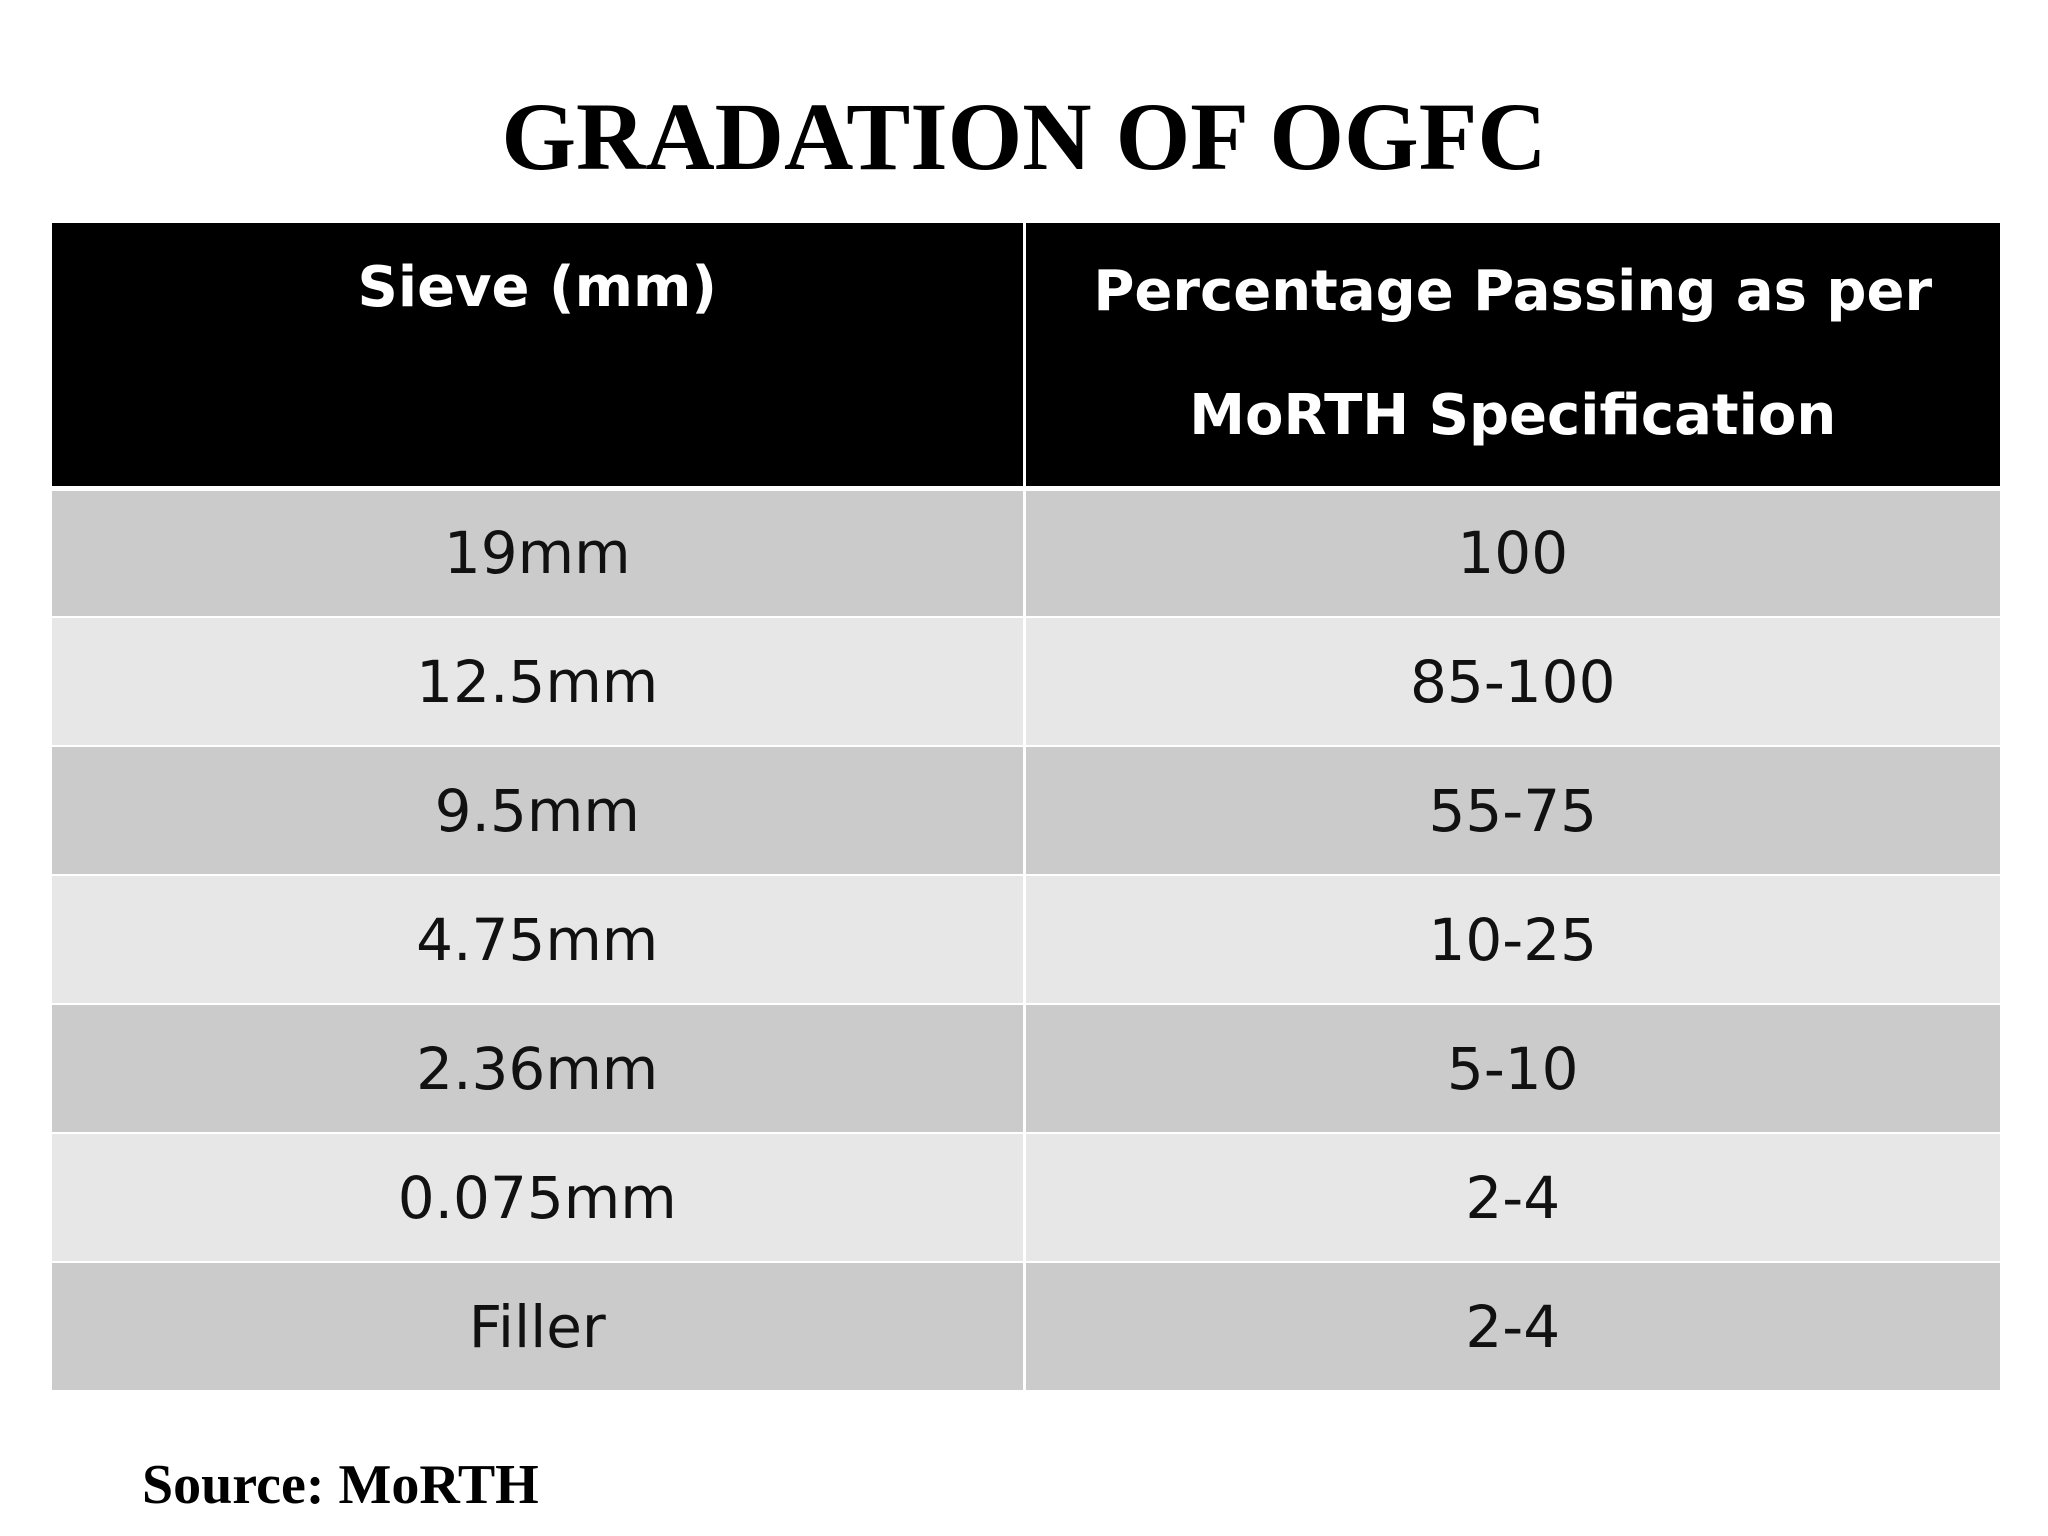  I want to click on table-row: 12.5mm 85-100, so click(1026, 682).